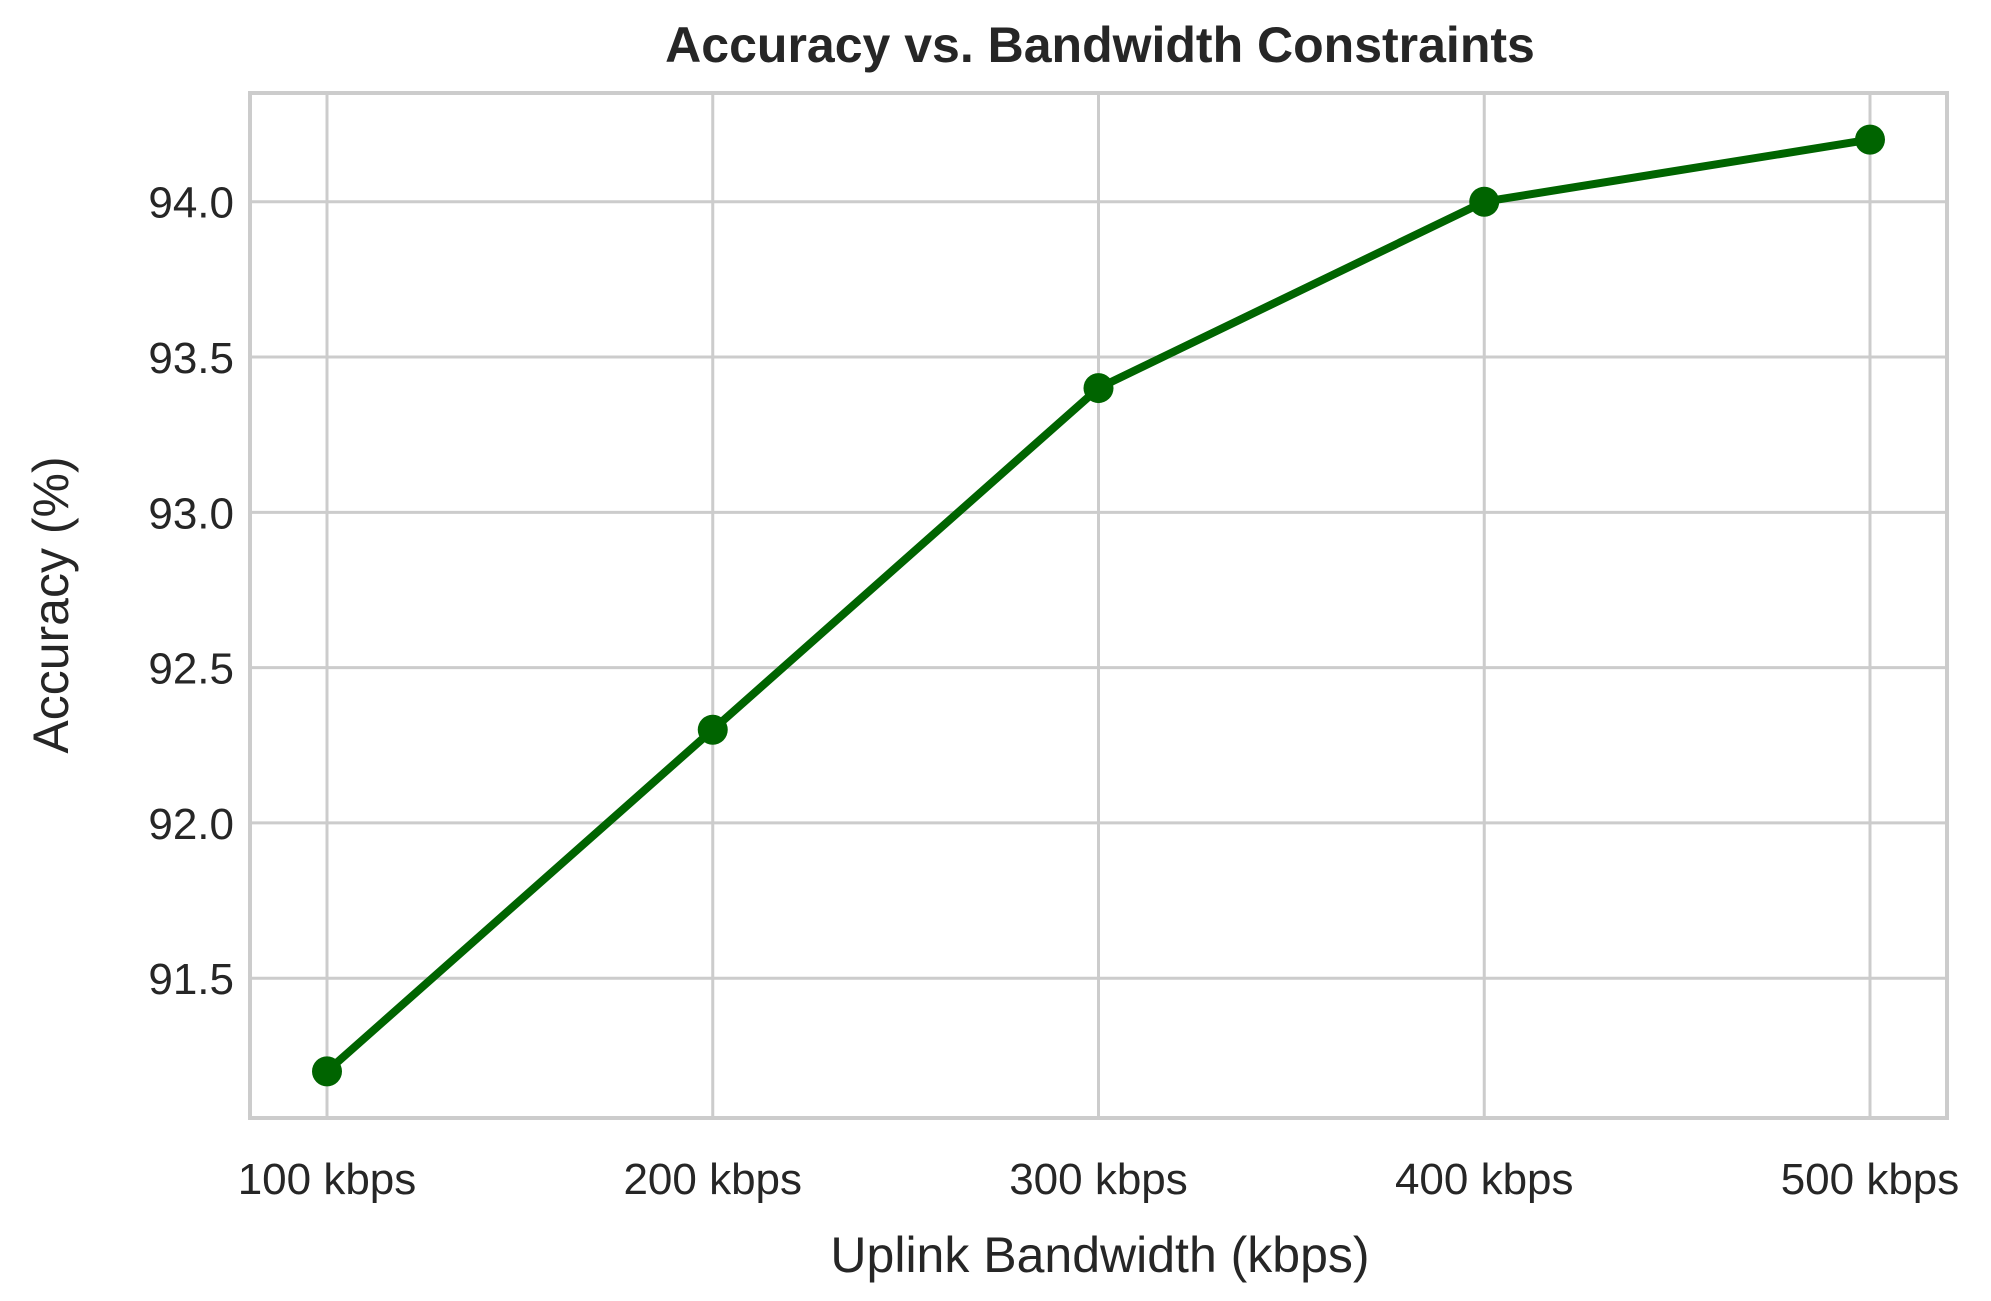 This screenshot has height=1301, width=1991. Describe the element at coordinates (191, 669) in the screenshot. I see `y-tick-label: 92.5` at that location.